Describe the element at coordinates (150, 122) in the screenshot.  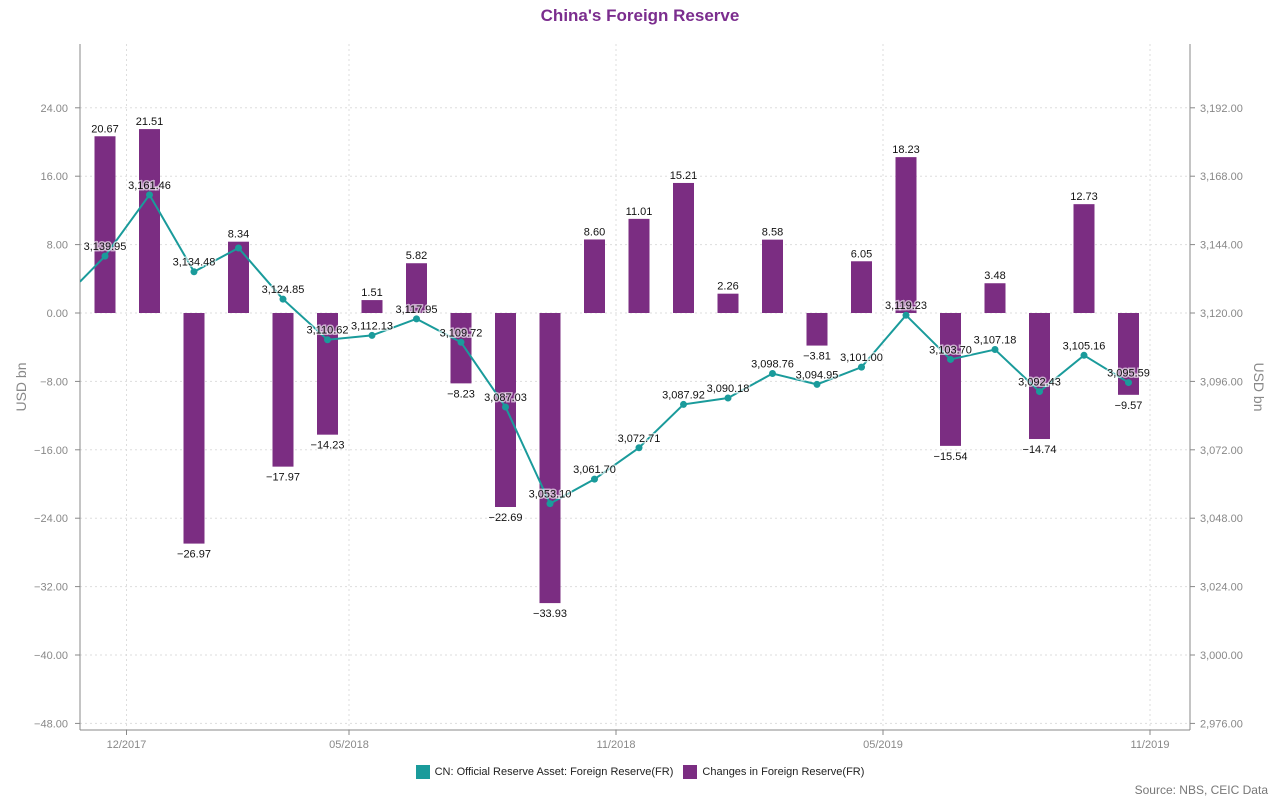
I see `bar-data-label: 21.51` at that location.